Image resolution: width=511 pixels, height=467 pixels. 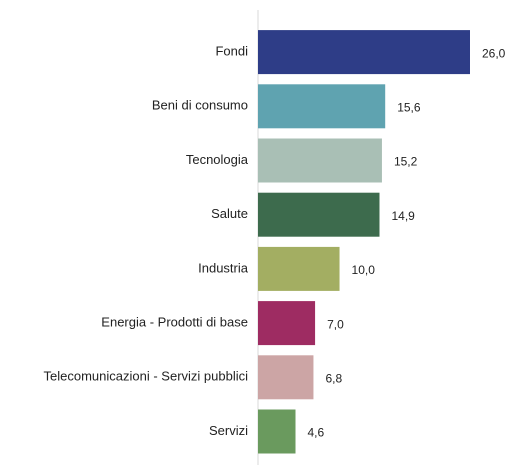 I want to click on category-label: Industria, so click(x=223, y=267).